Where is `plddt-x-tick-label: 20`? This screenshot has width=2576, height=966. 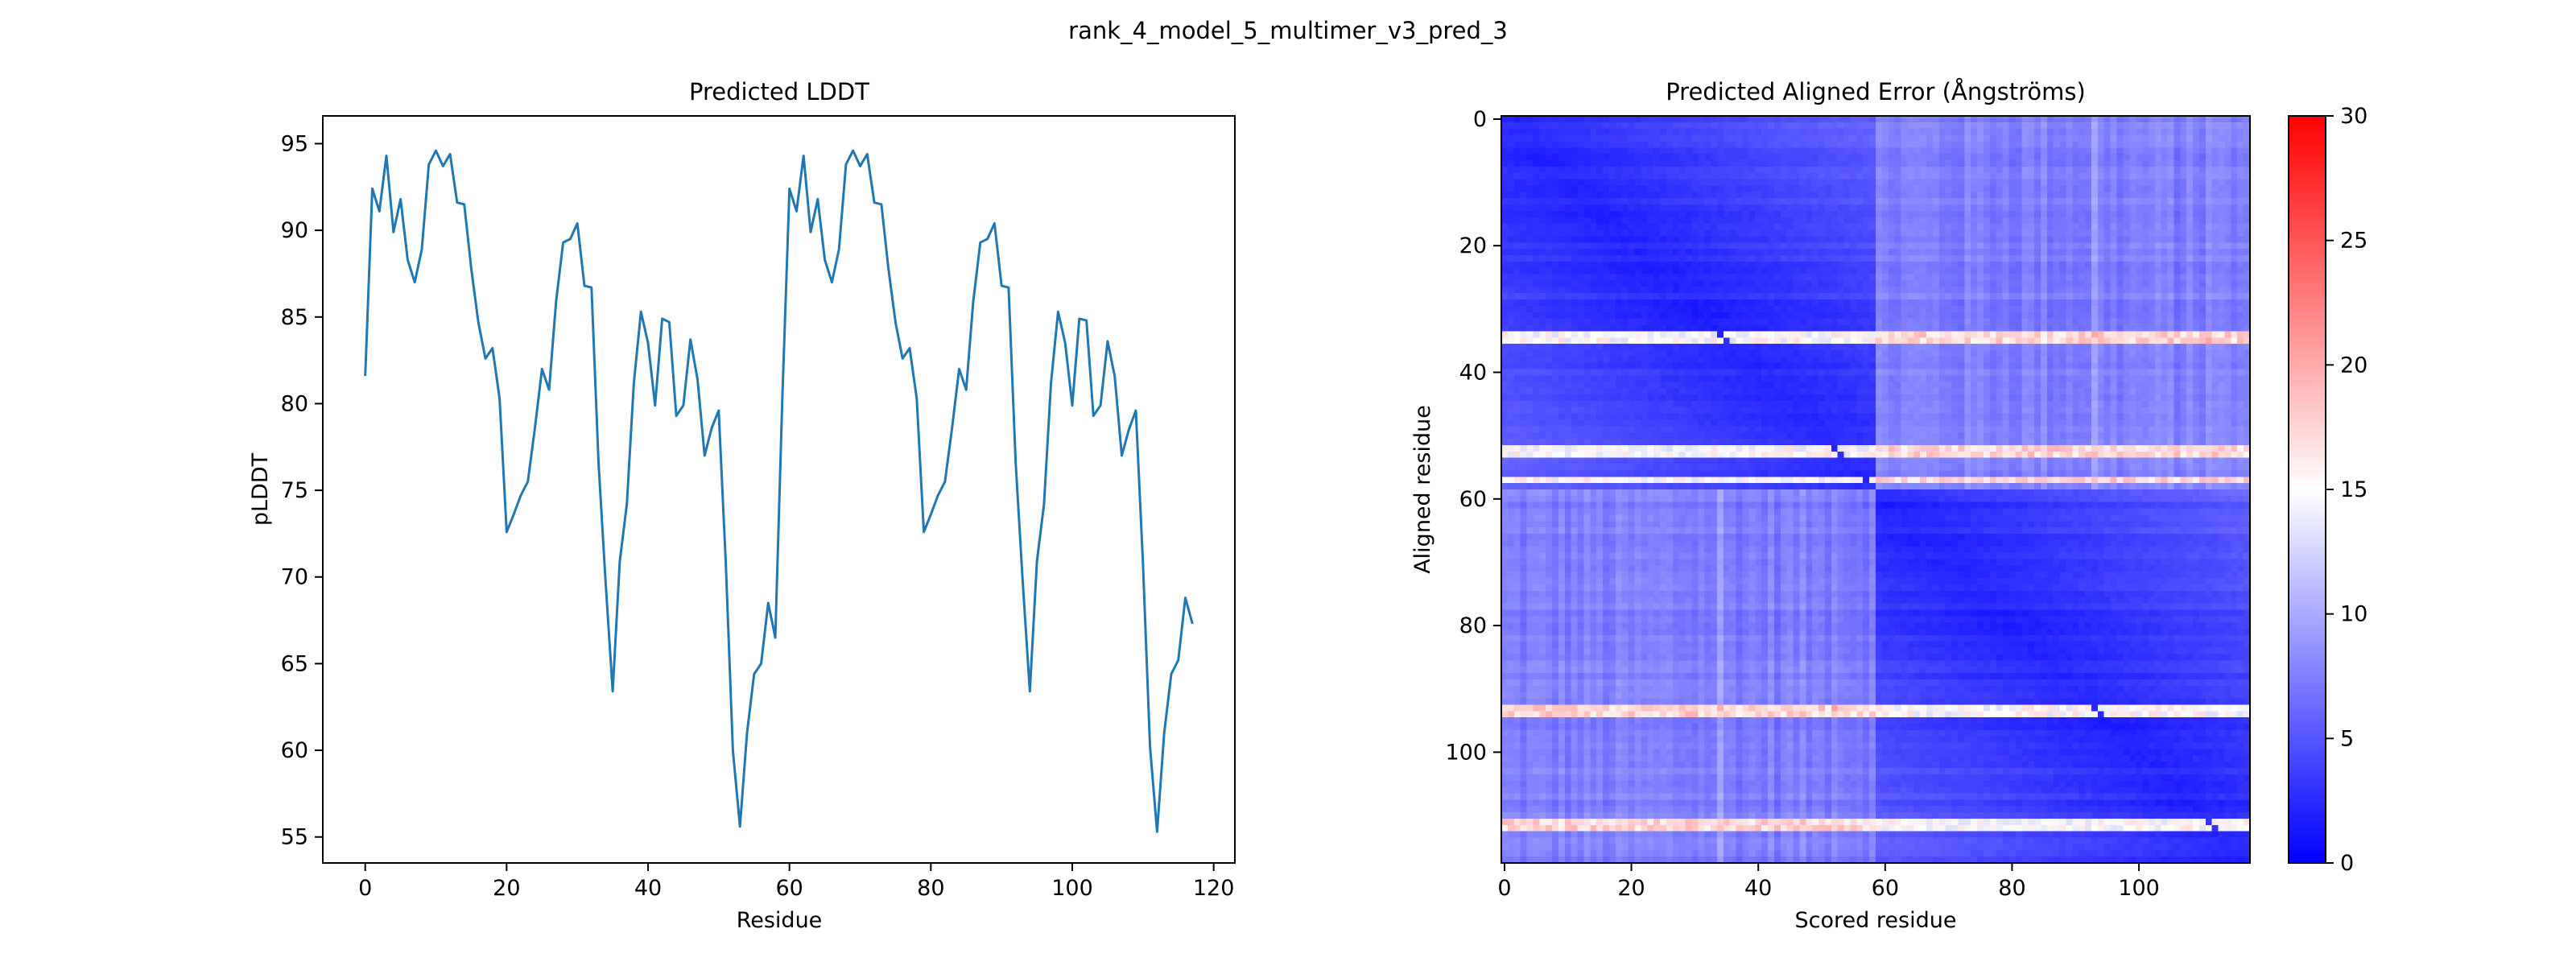 plddt-x-tick-label: 20 is located at coordinates (506, 888).